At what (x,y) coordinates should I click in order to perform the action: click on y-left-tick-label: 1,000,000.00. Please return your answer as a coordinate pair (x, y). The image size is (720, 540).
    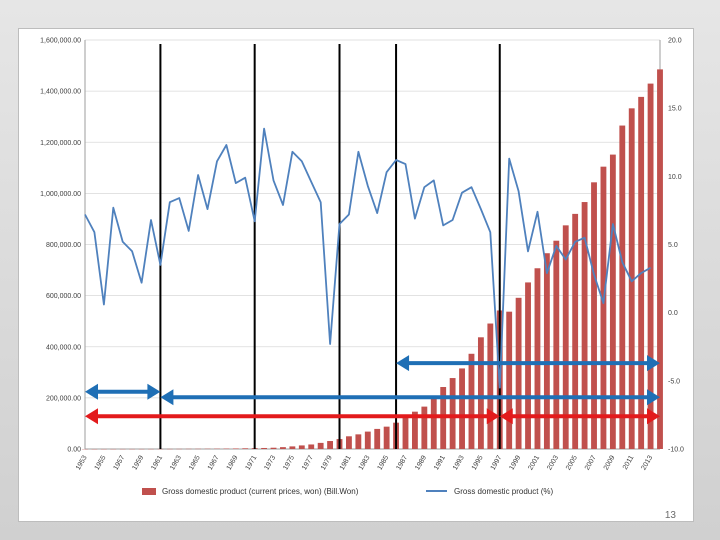
    Looking at the image, I should click on (60, 194).